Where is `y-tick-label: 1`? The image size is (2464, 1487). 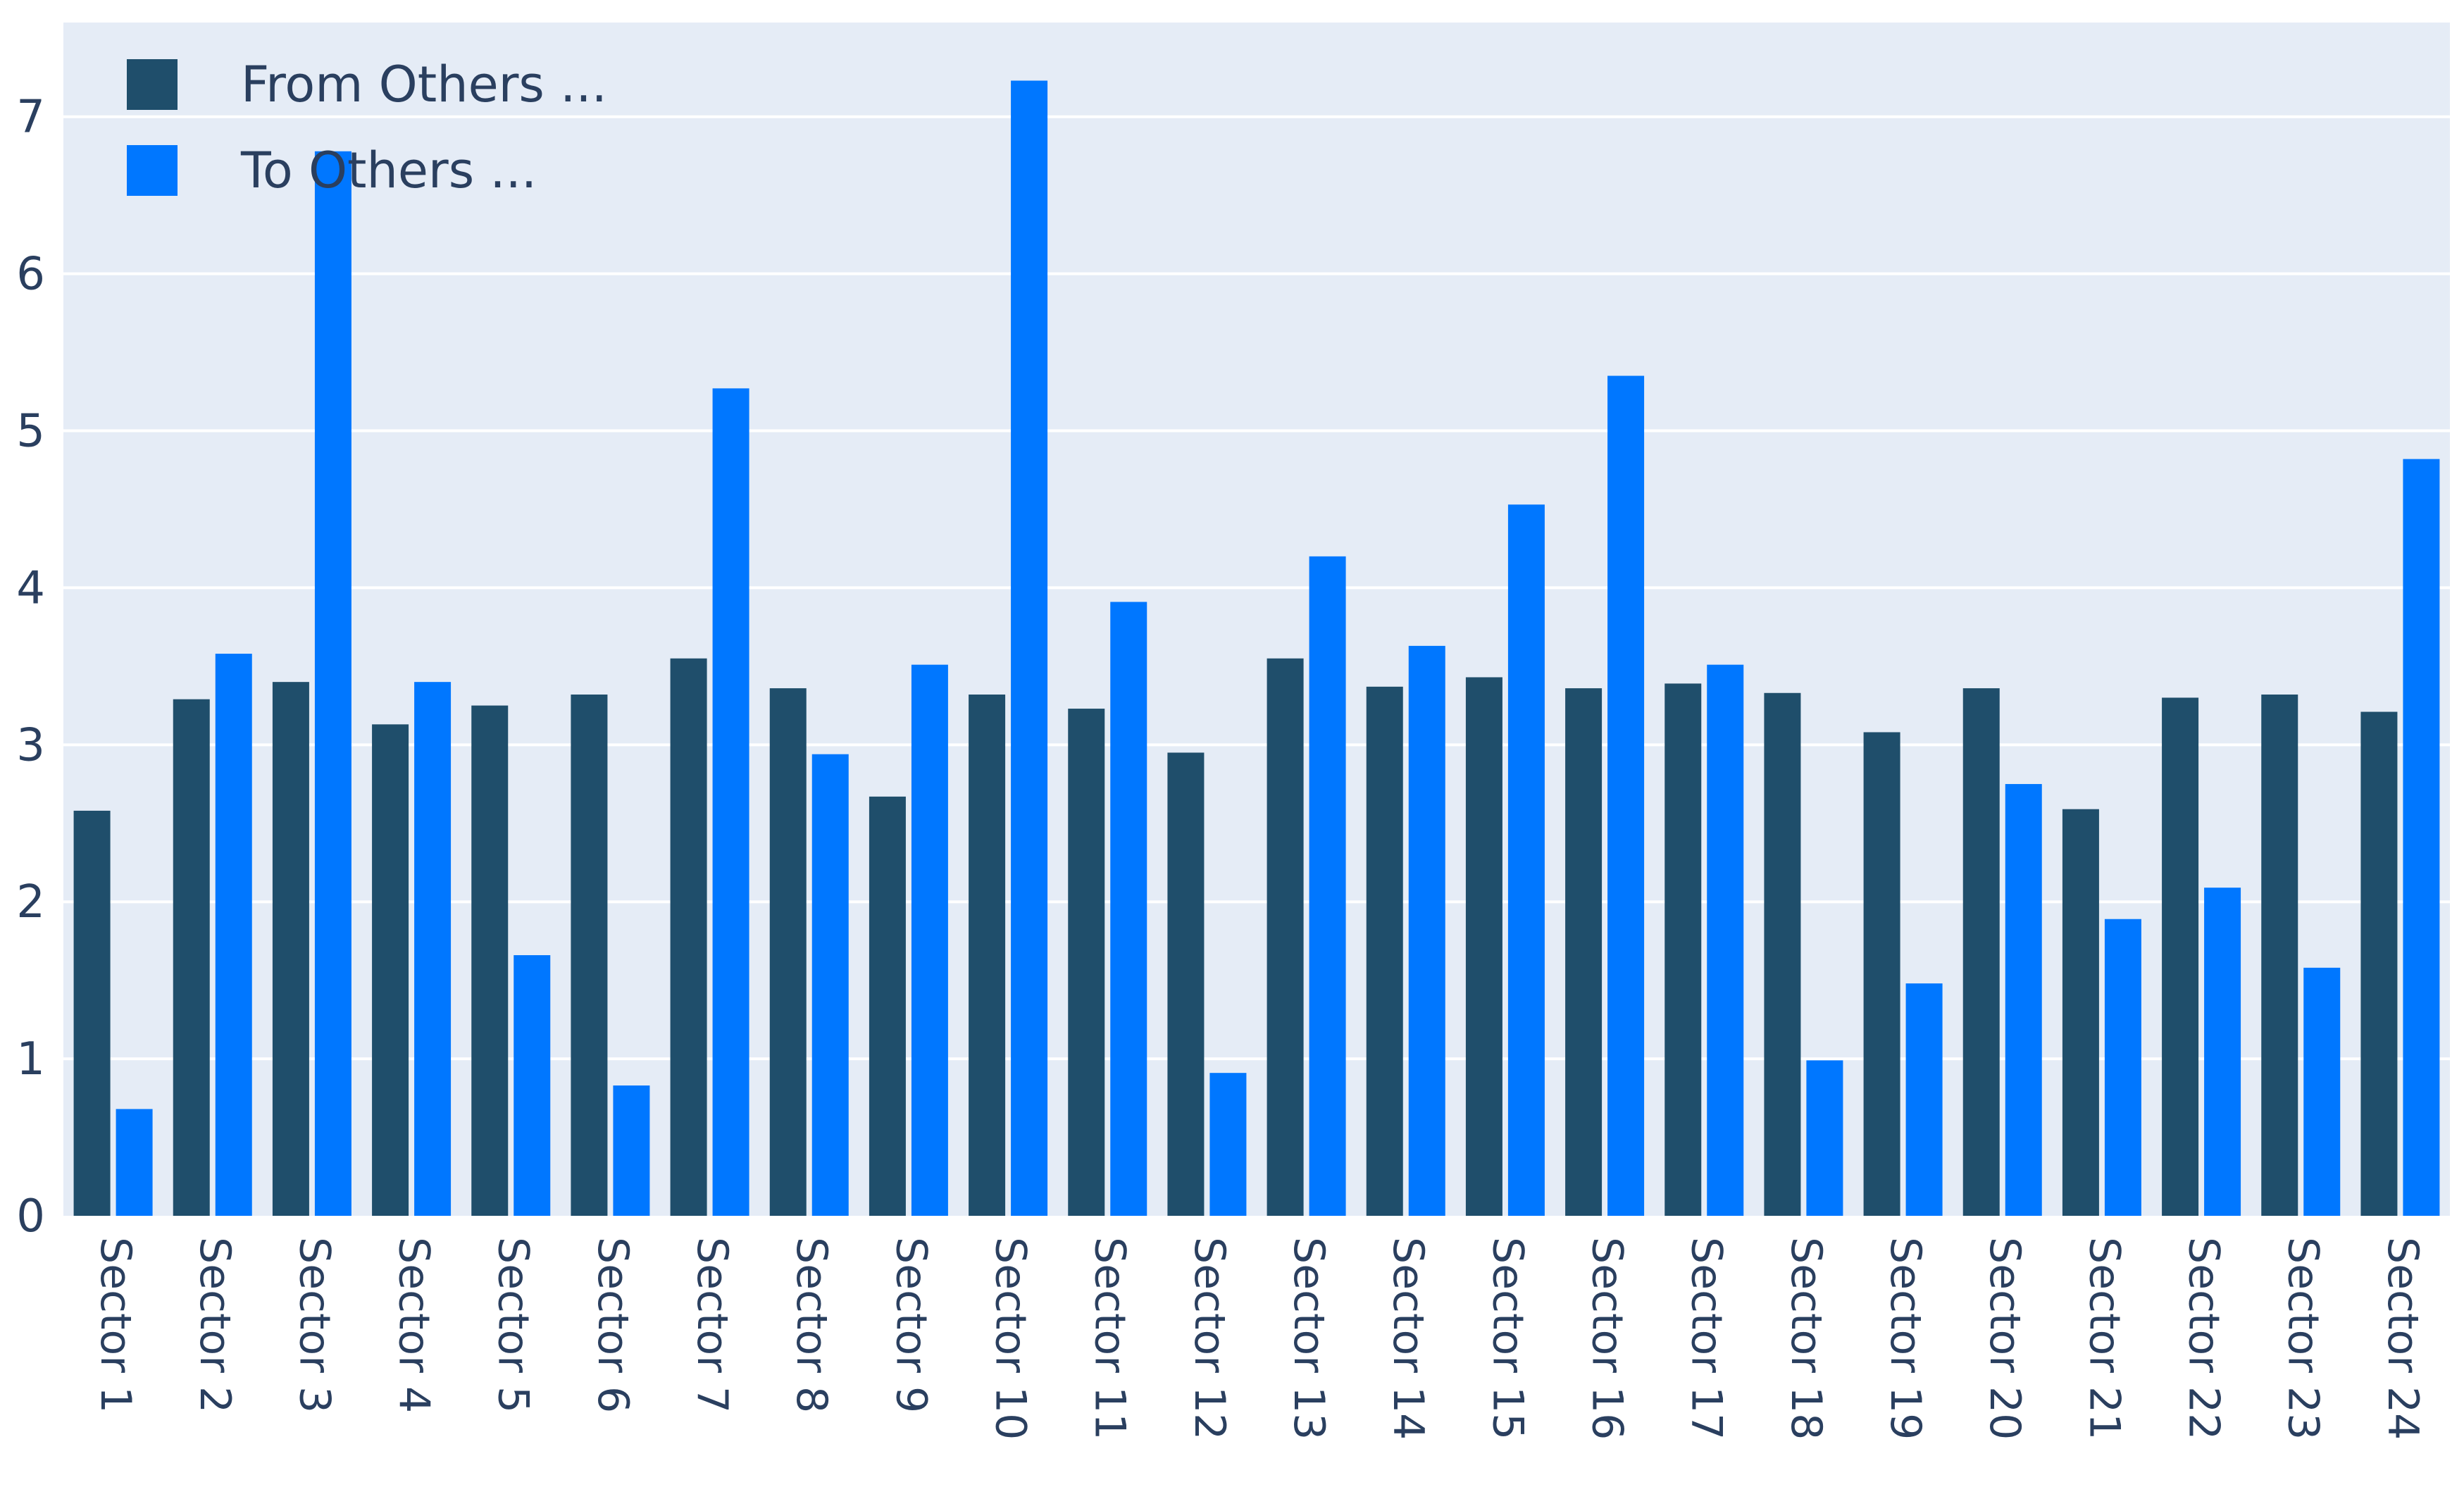 y-tick-label: 1 is located at coordinates (30, 1059).